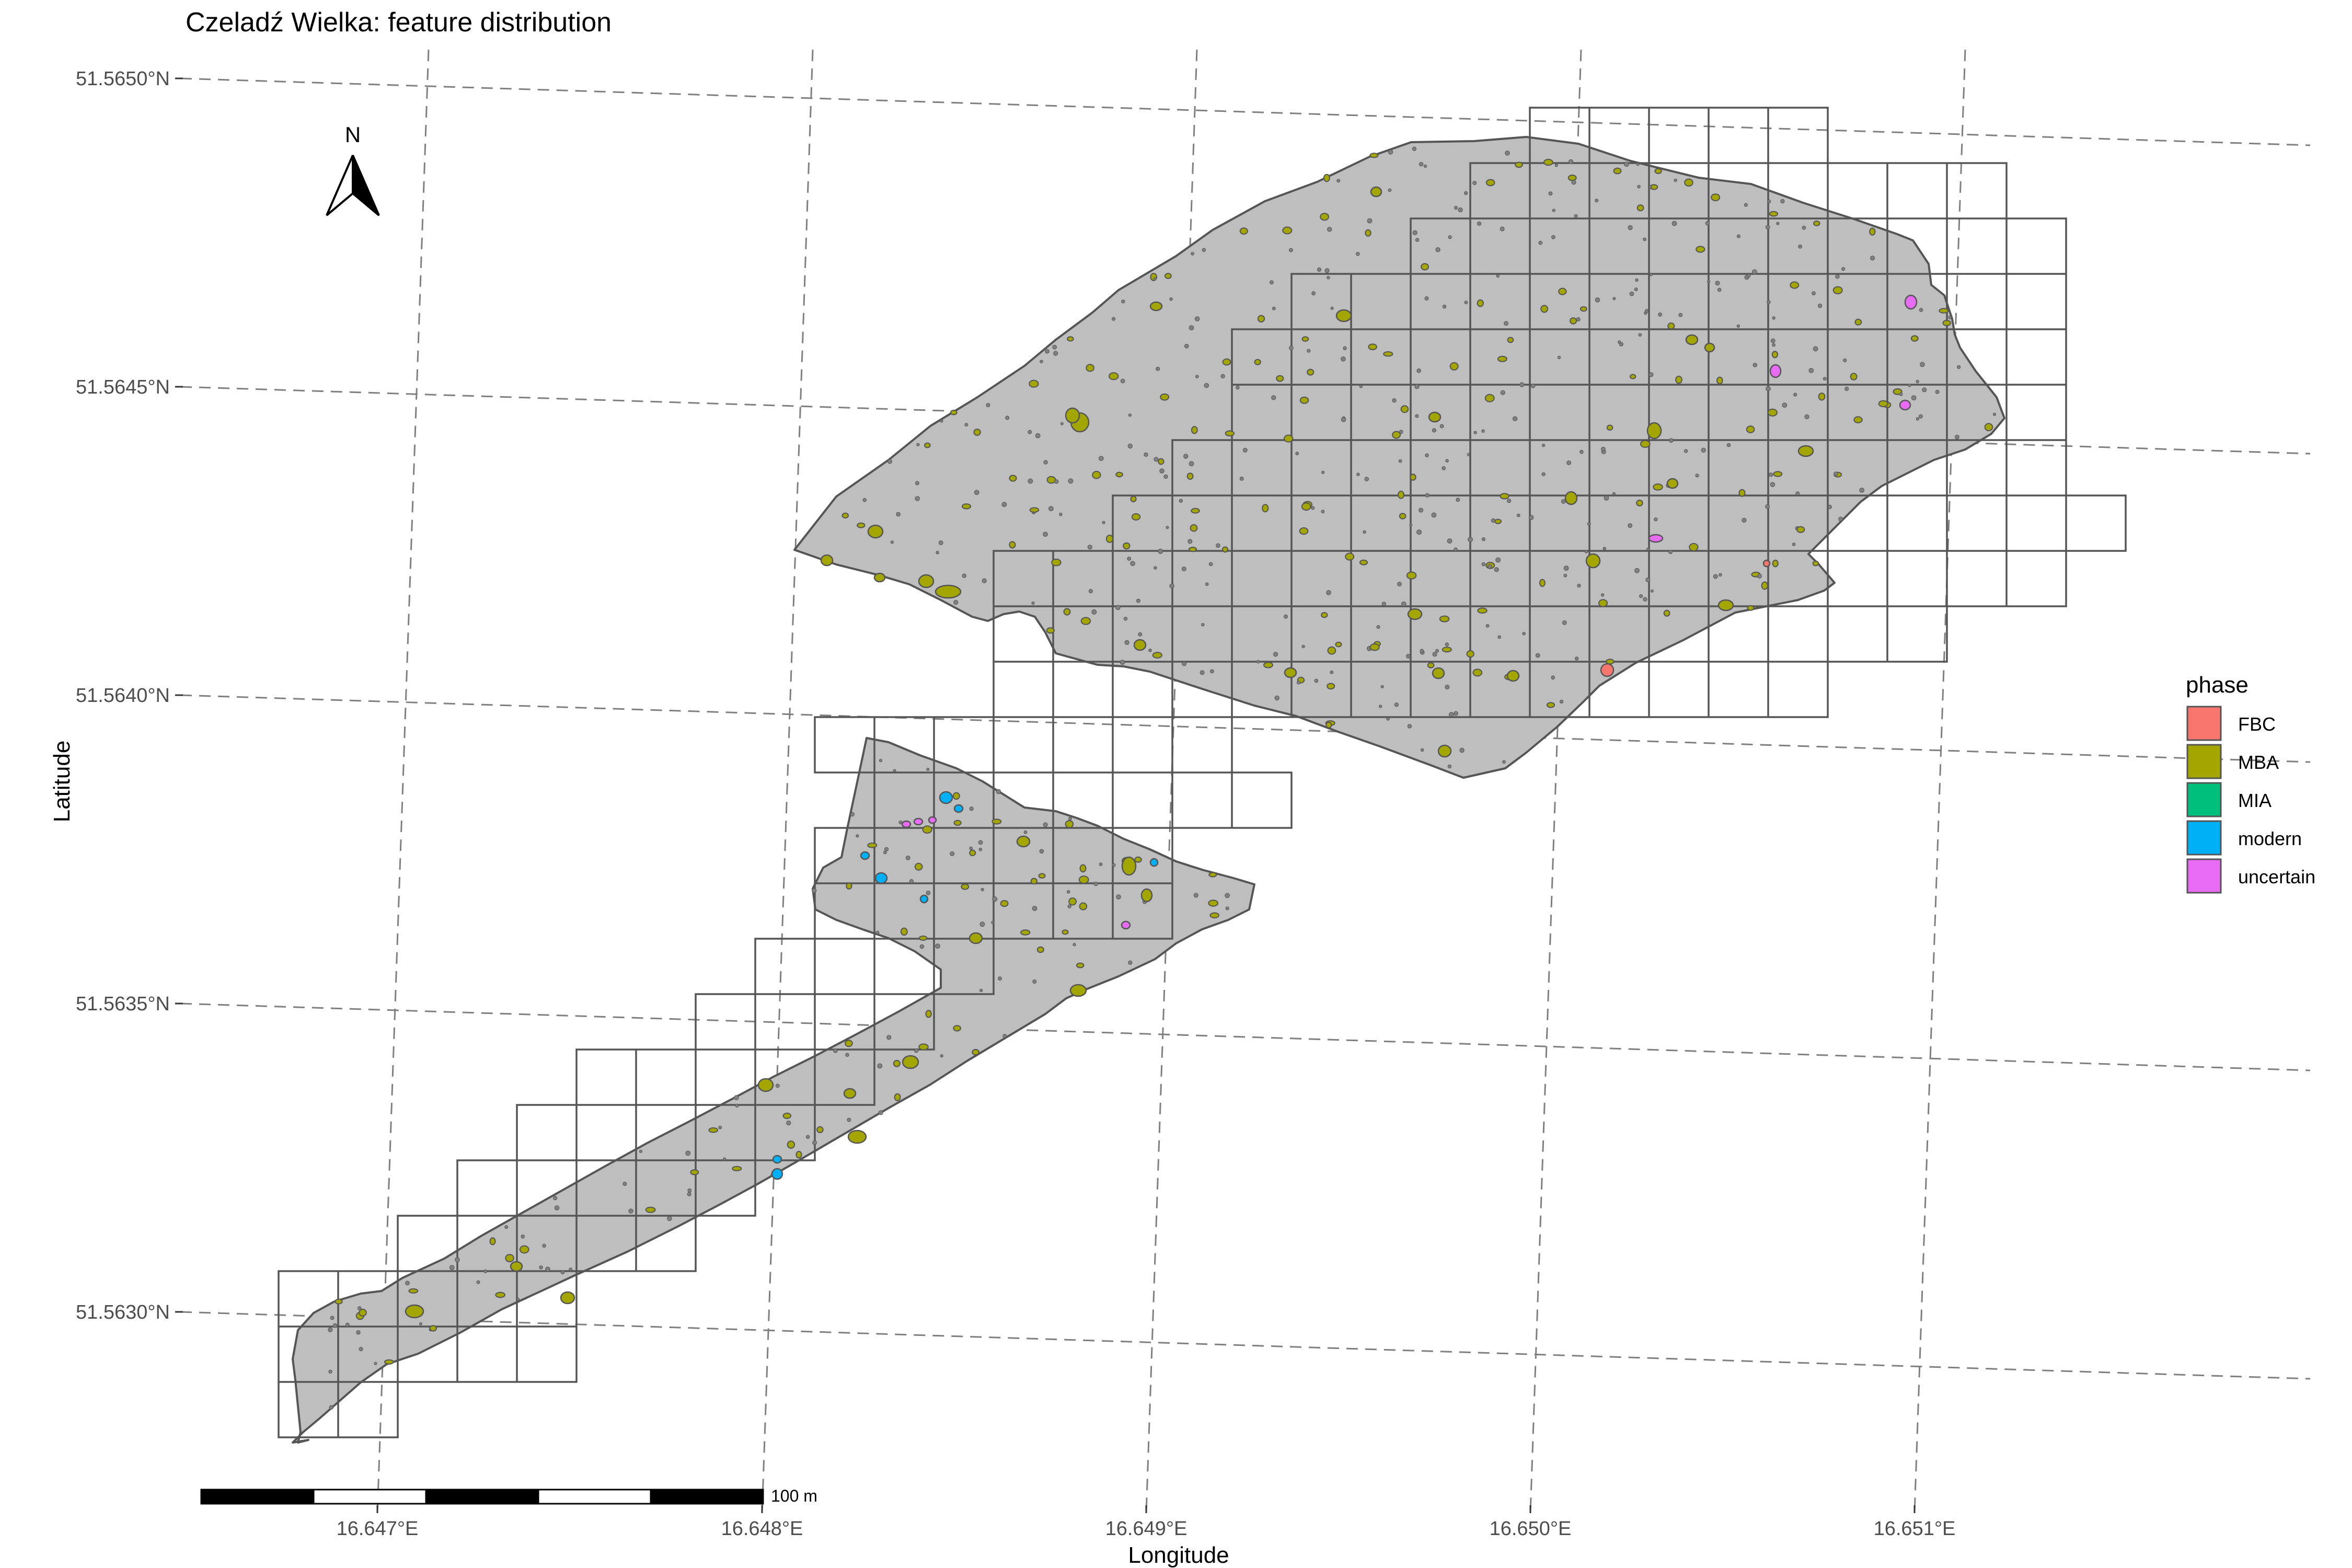 Image resolution: width=2352 pixels, height=1568 pixels. Describe the element at coordinates (123, 1312) in the screenshot. I see `y-tick-label: 51.5630°N` at that location.